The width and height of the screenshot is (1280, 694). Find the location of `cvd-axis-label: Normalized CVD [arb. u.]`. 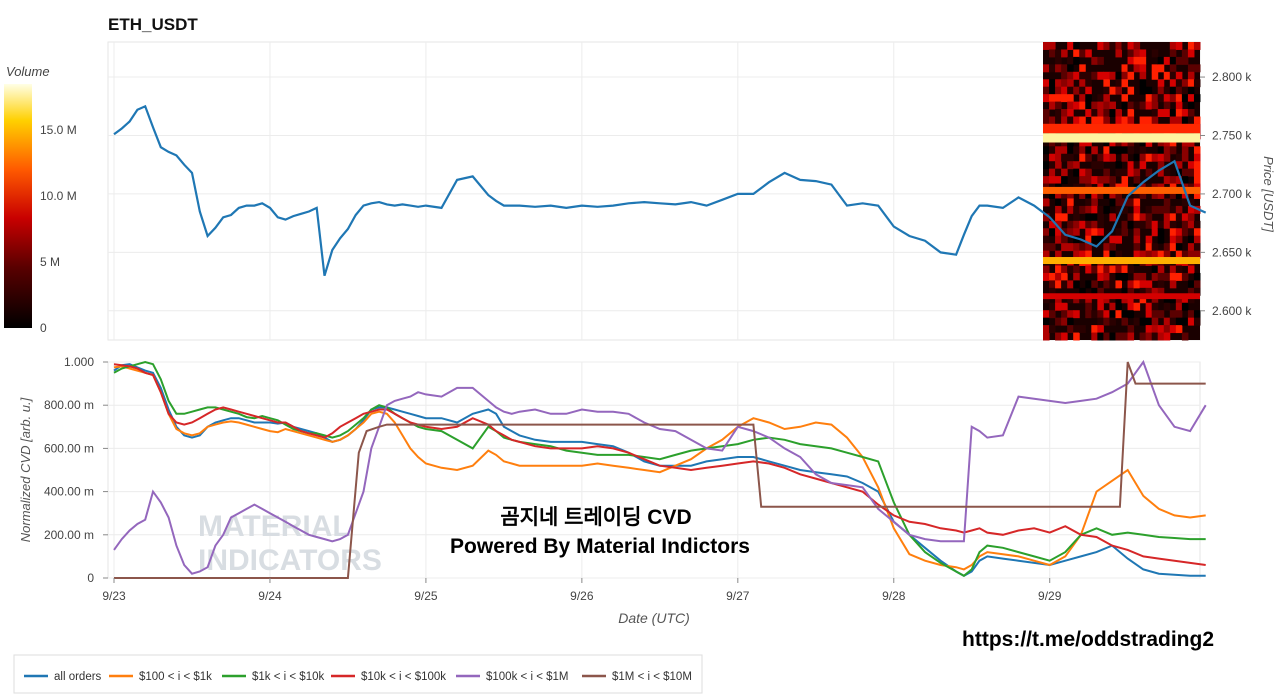

cvd-axis-label: Normalized CVD [arb. u.] is located at coordinates (25, 469).